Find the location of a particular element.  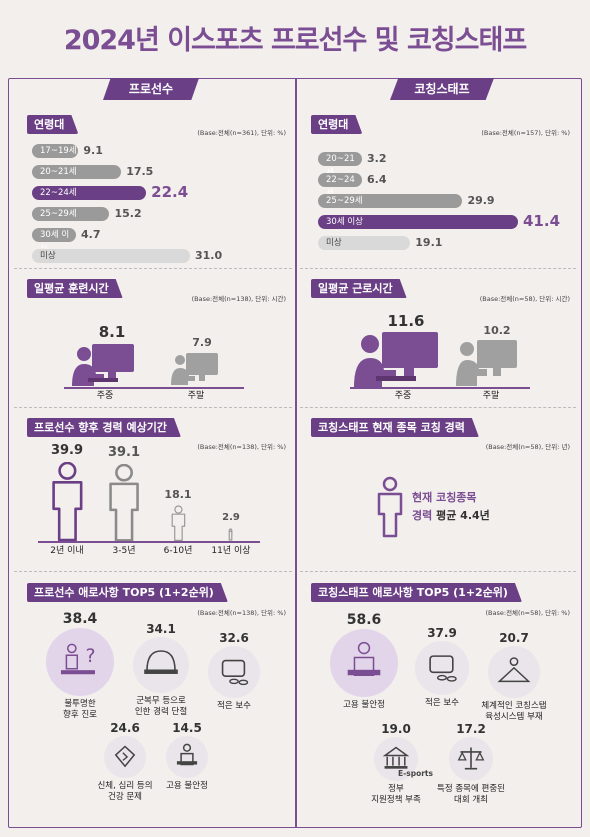

difficulty-value: 19.0 is located at coordinates (396, 729).